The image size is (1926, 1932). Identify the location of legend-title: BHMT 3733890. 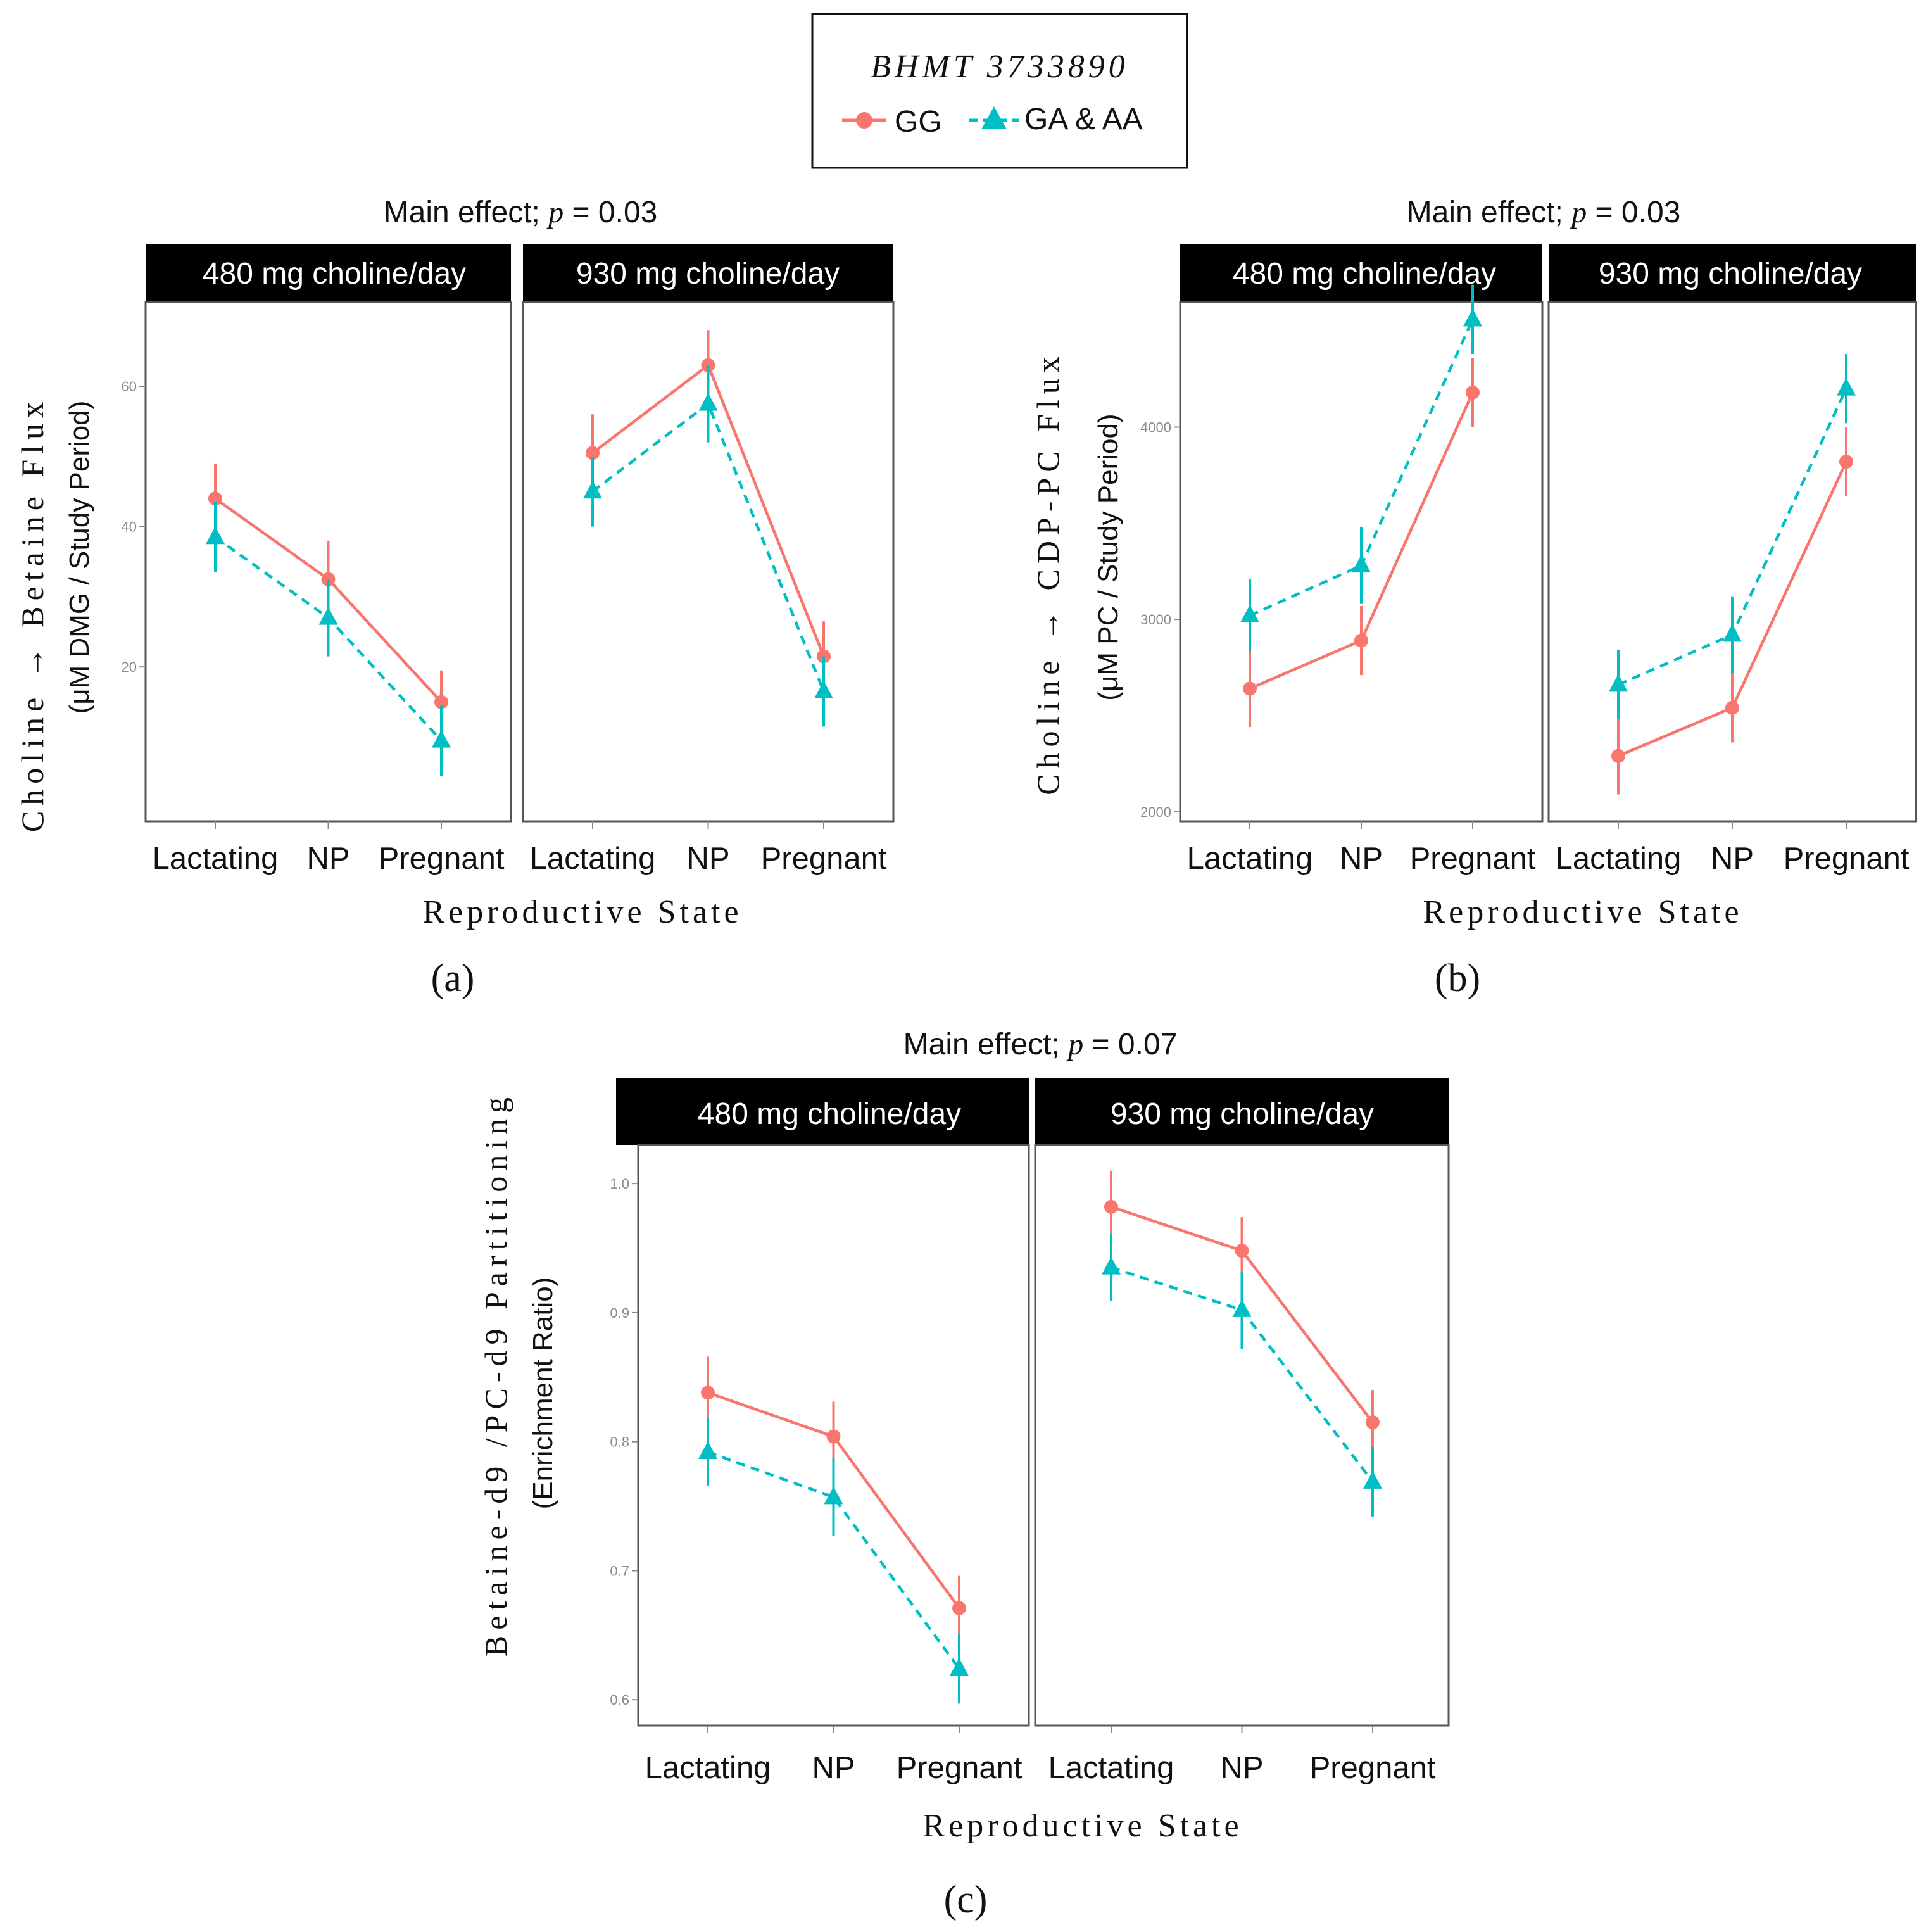
(1000, 67).